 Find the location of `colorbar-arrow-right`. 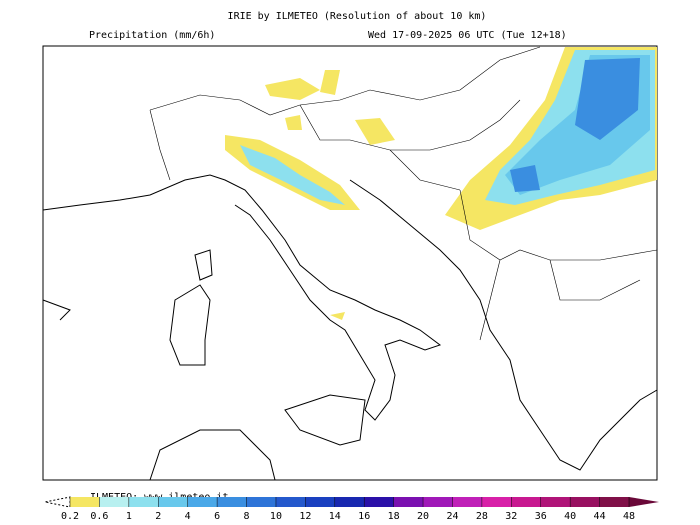

colorbar-arrow-right is located at coordinates (644, 502).